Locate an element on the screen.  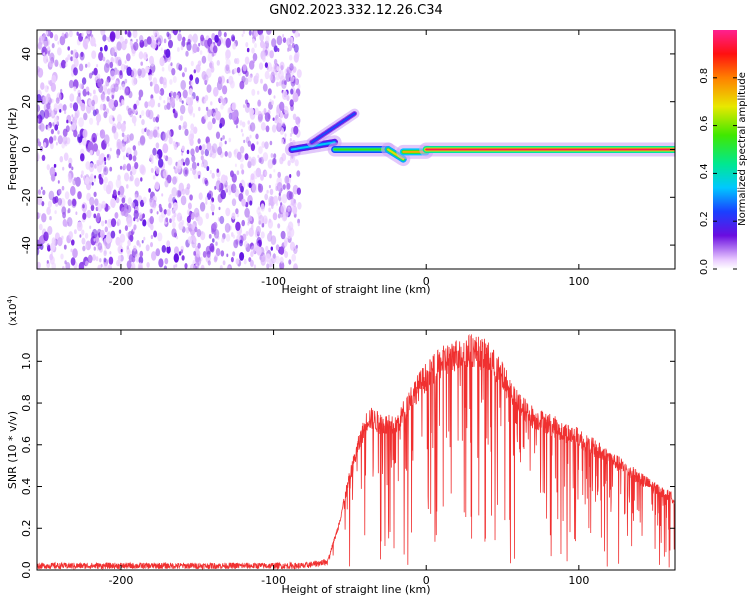
chart-title: GN02.2023.332.12.26.C34 is located at coordinates (356, 10).